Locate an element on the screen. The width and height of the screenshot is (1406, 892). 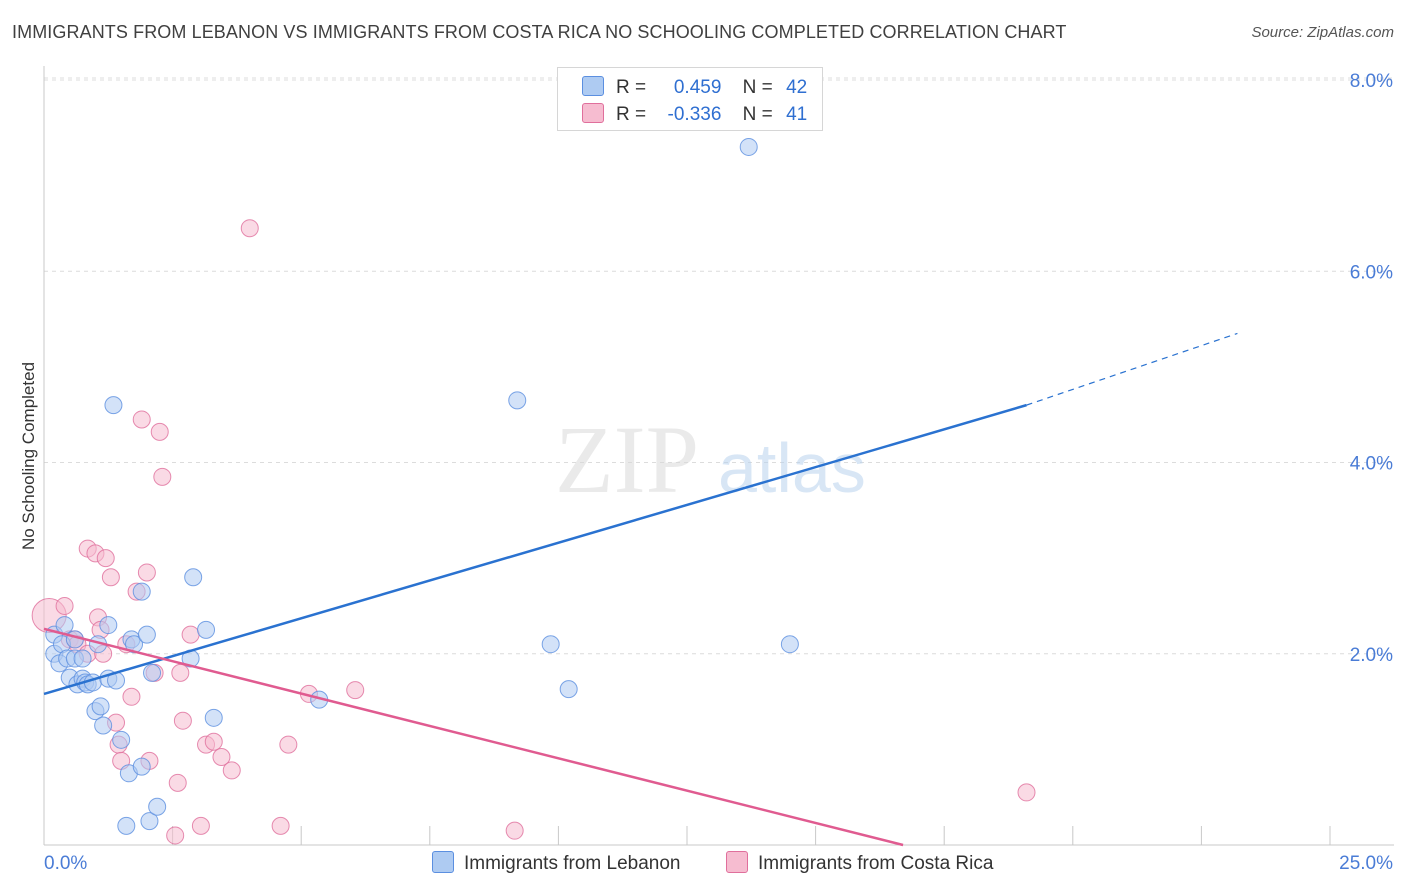
y-tick-label: 4.0% is located at coordinates (1371, 464).